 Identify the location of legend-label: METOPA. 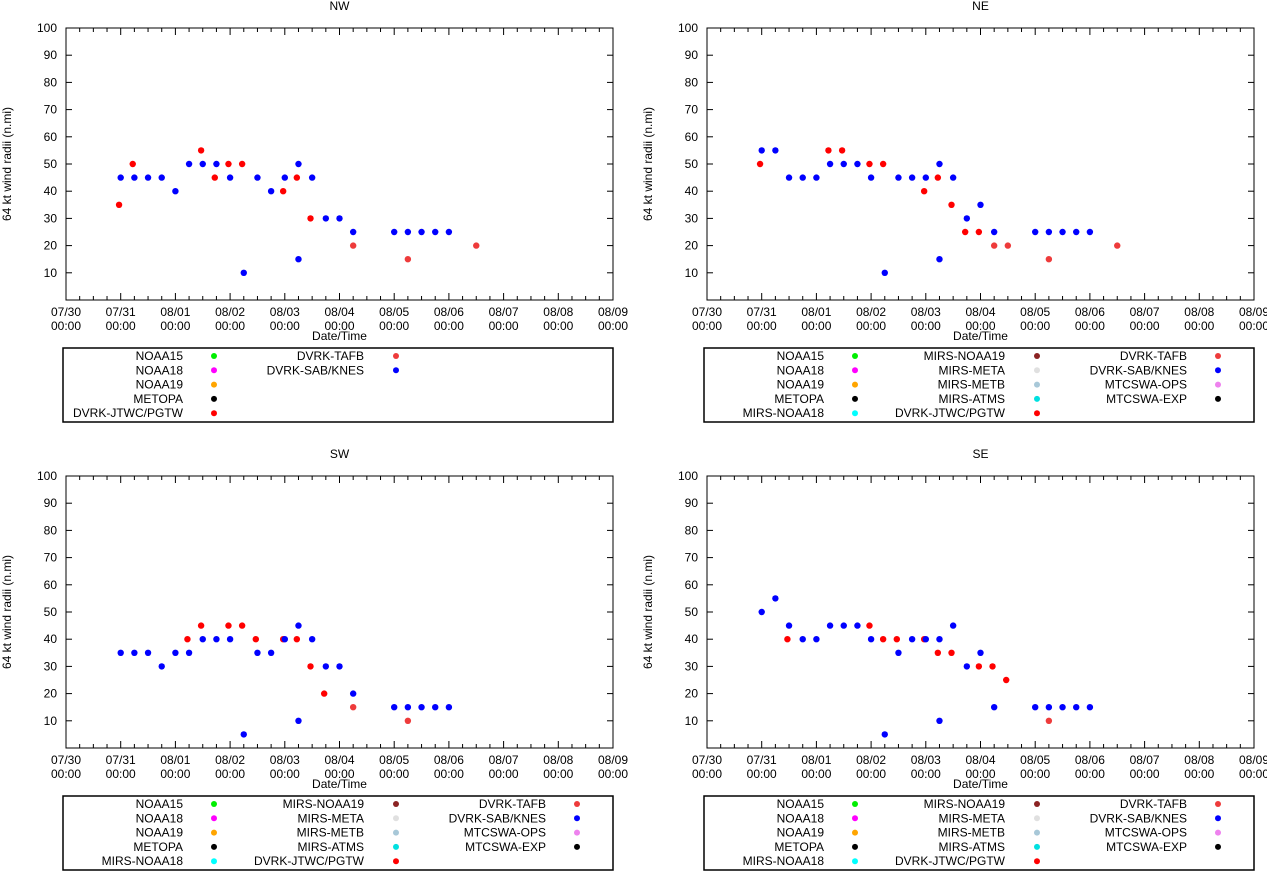
(158, 847).